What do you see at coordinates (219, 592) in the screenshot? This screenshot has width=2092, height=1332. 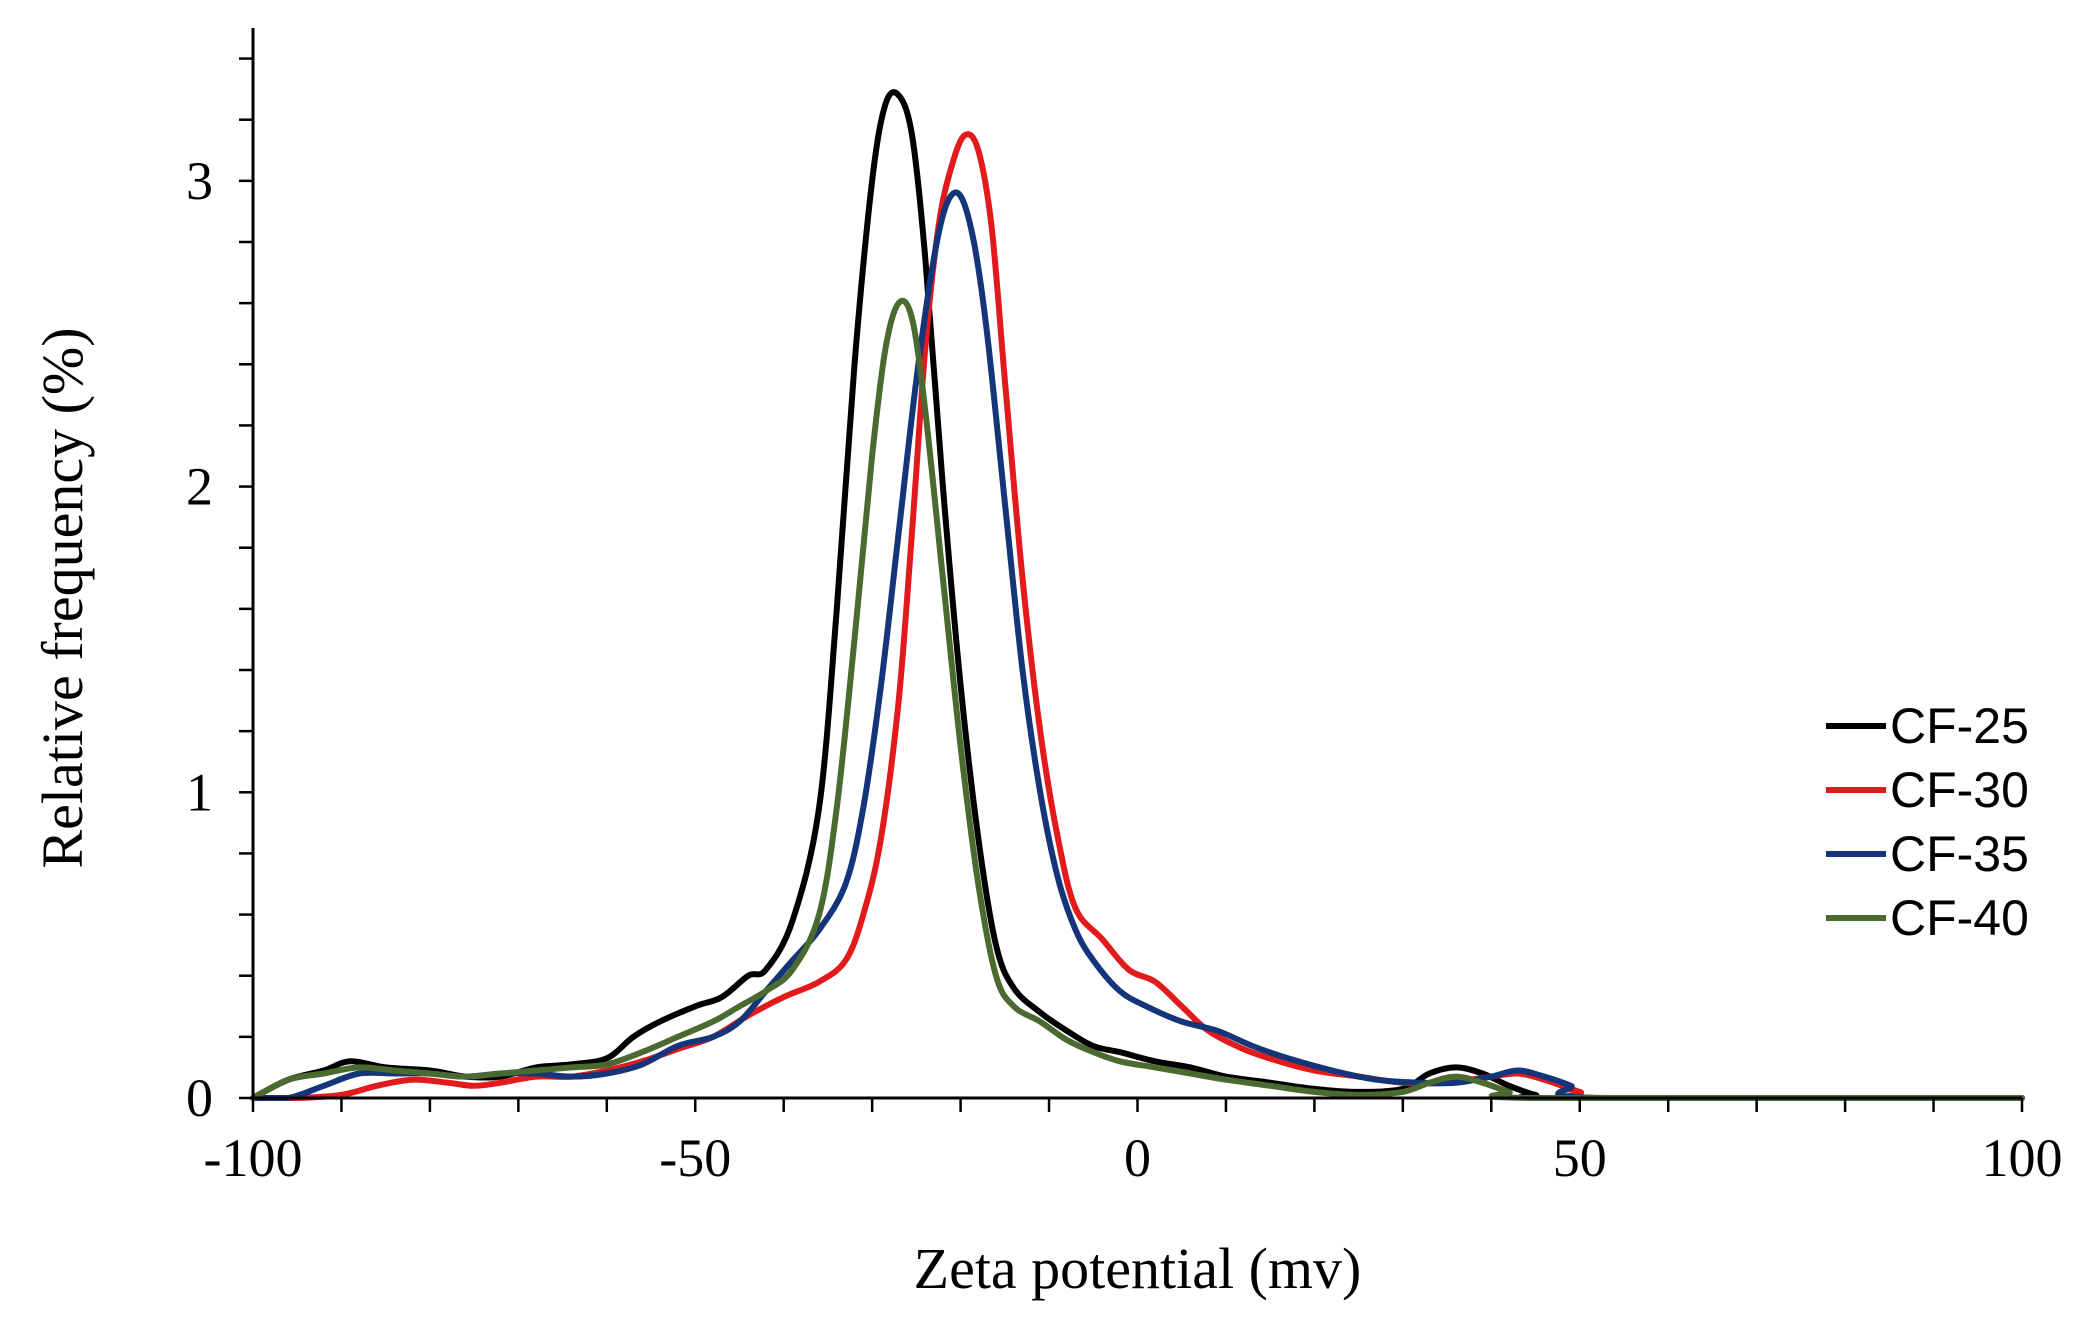 I see `y-ticks: 0 1 2 3` at bounding box center [219, 592].